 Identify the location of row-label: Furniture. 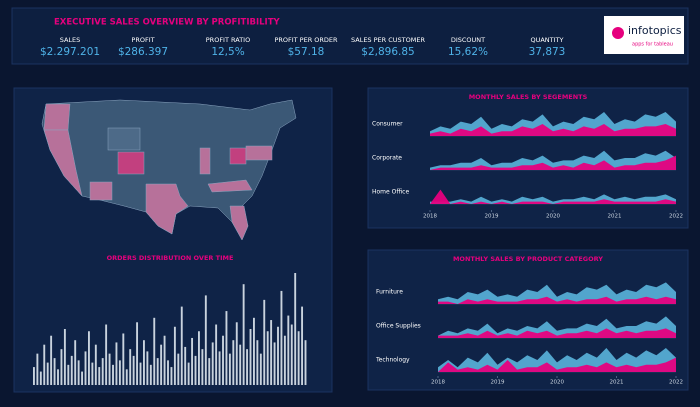
(389, 292).